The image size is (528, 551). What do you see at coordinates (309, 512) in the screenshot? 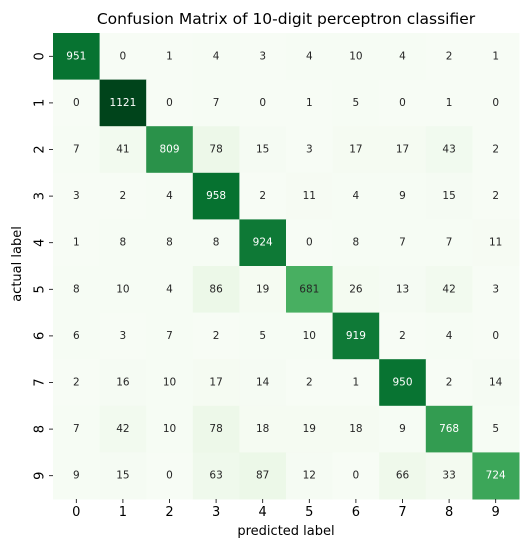
I see `x-tick-label: 5` at bounding box center [309, 512].